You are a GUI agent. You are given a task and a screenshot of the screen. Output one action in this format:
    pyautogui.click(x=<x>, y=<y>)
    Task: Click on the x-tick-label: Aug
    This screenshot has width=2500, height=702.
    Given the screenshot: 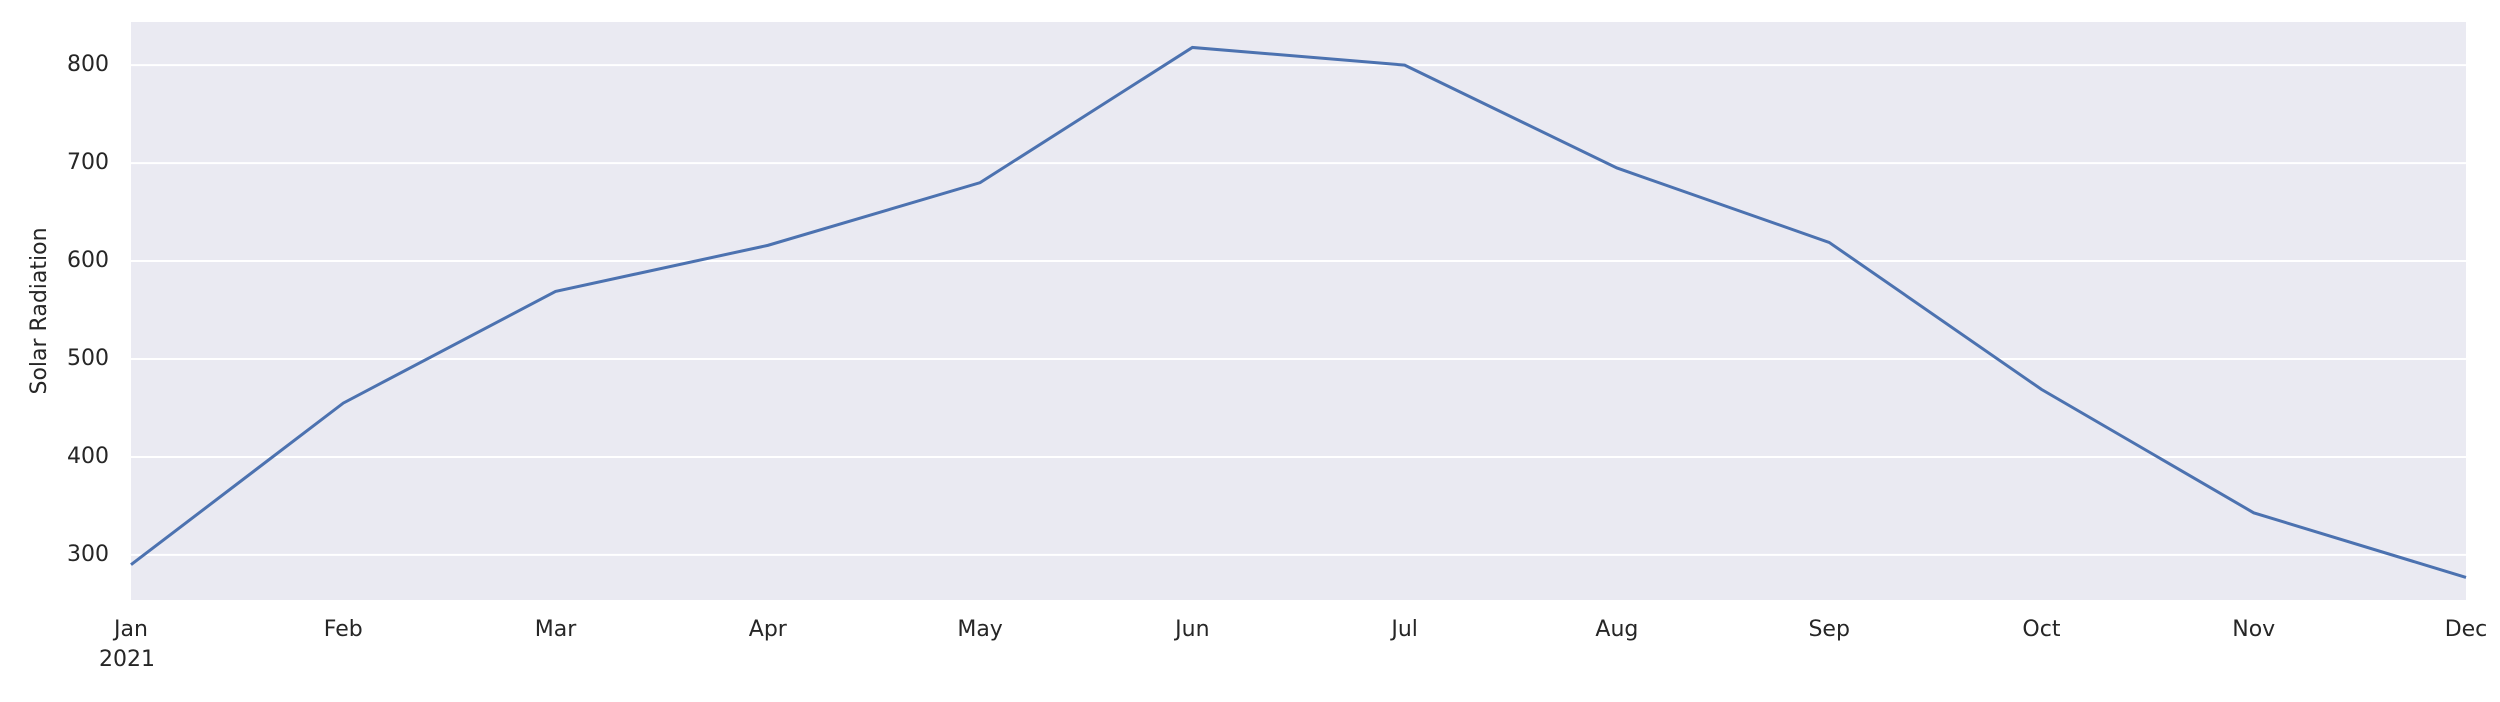 What is the action you would take?
    pyautogui.click(x=1616, y=629)
    